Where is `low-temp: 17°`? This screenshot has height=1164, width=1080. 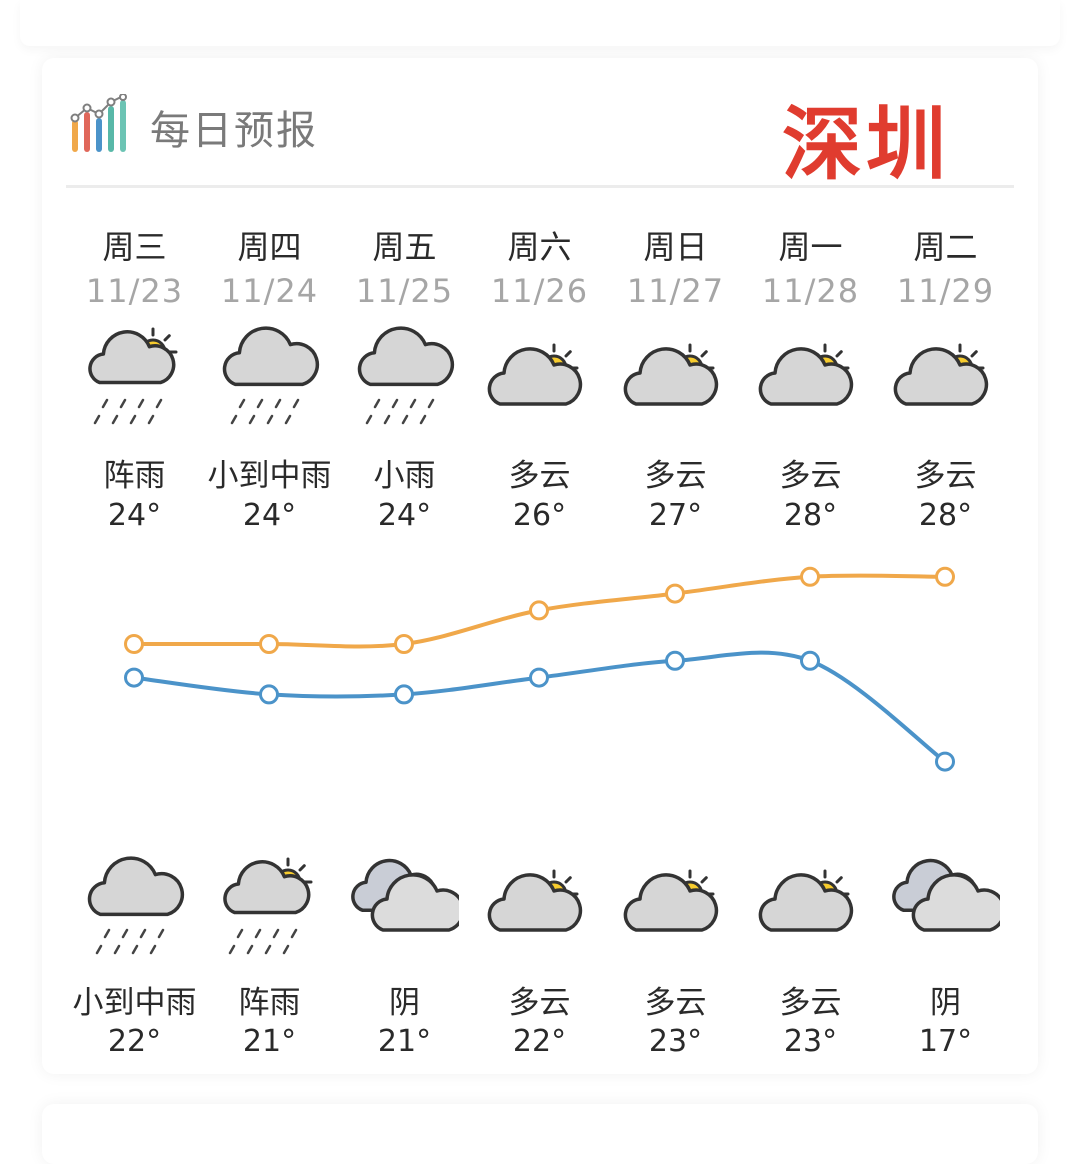 low-temp: 17° is located at coordinates (945, 1041).